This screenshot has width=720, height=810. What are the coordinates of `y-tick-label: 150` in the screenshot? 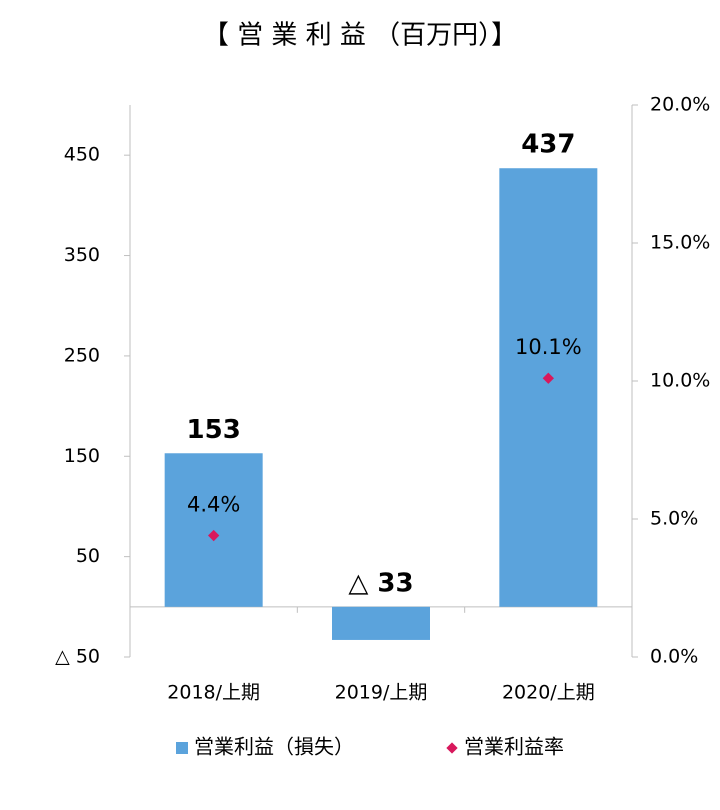 It's located at (82, 456).